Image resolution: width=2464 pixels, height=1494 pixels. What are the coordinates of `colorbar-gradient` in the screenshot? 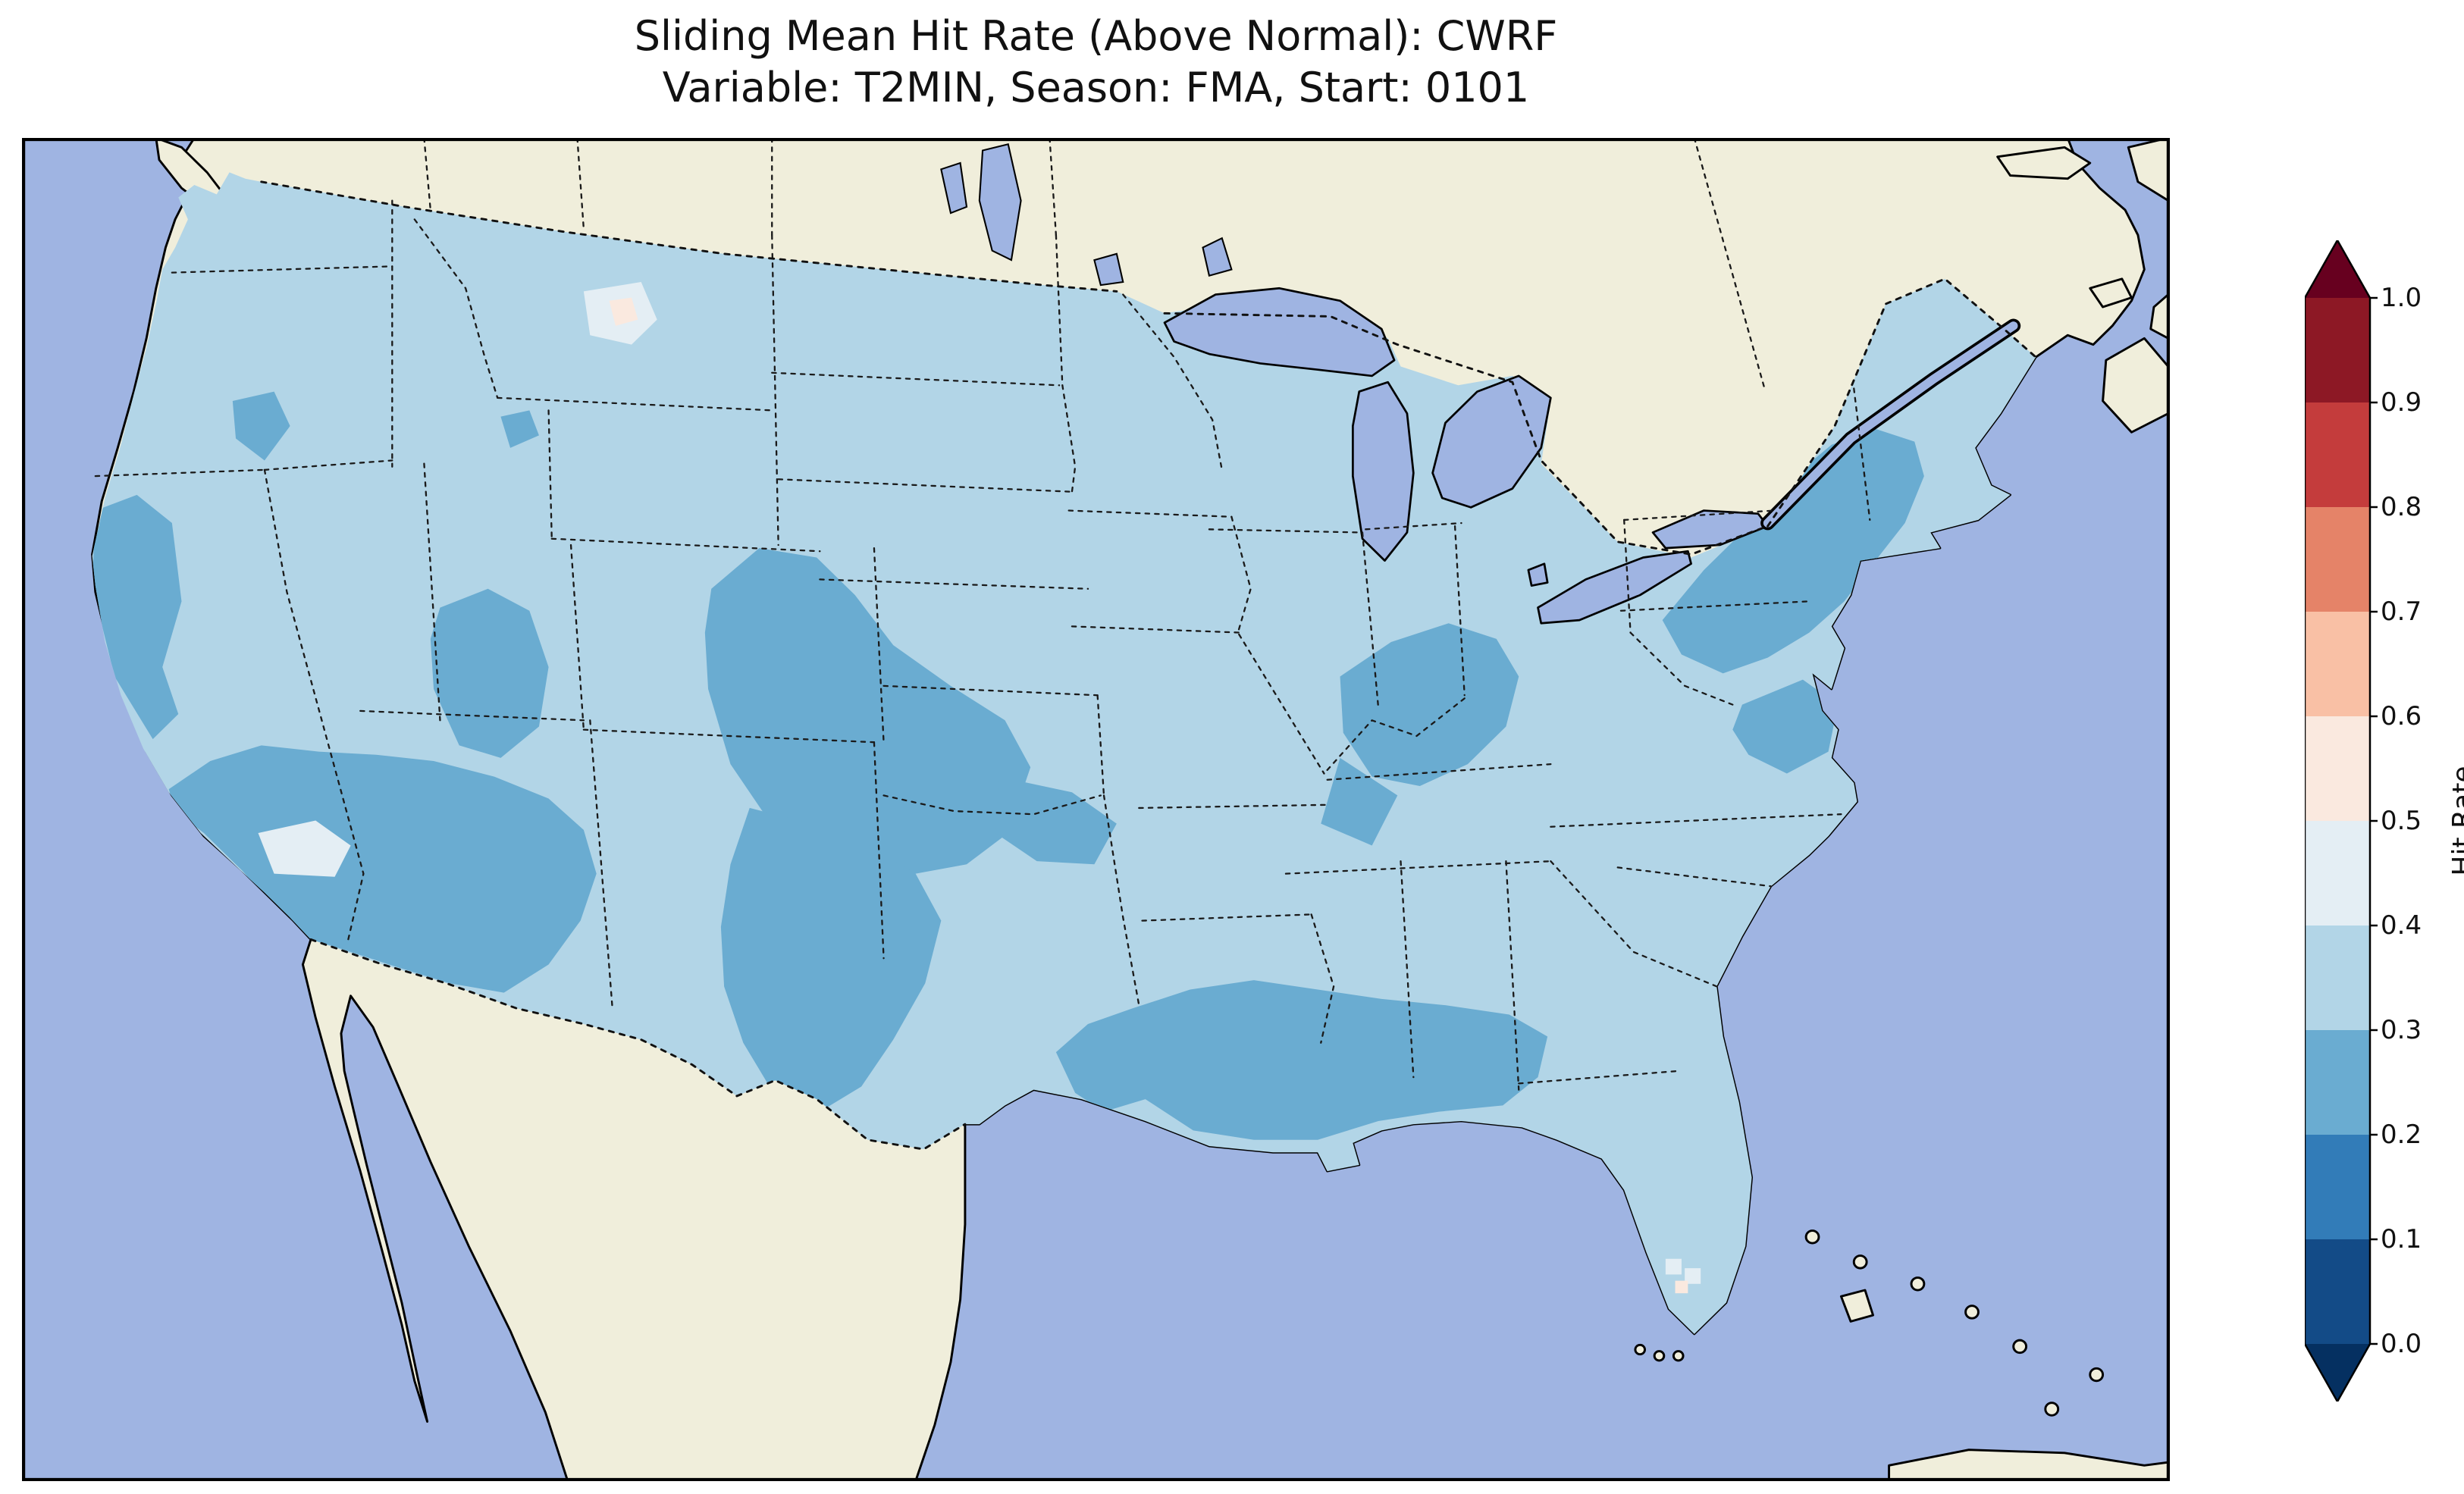 It's located at (2341, 821).